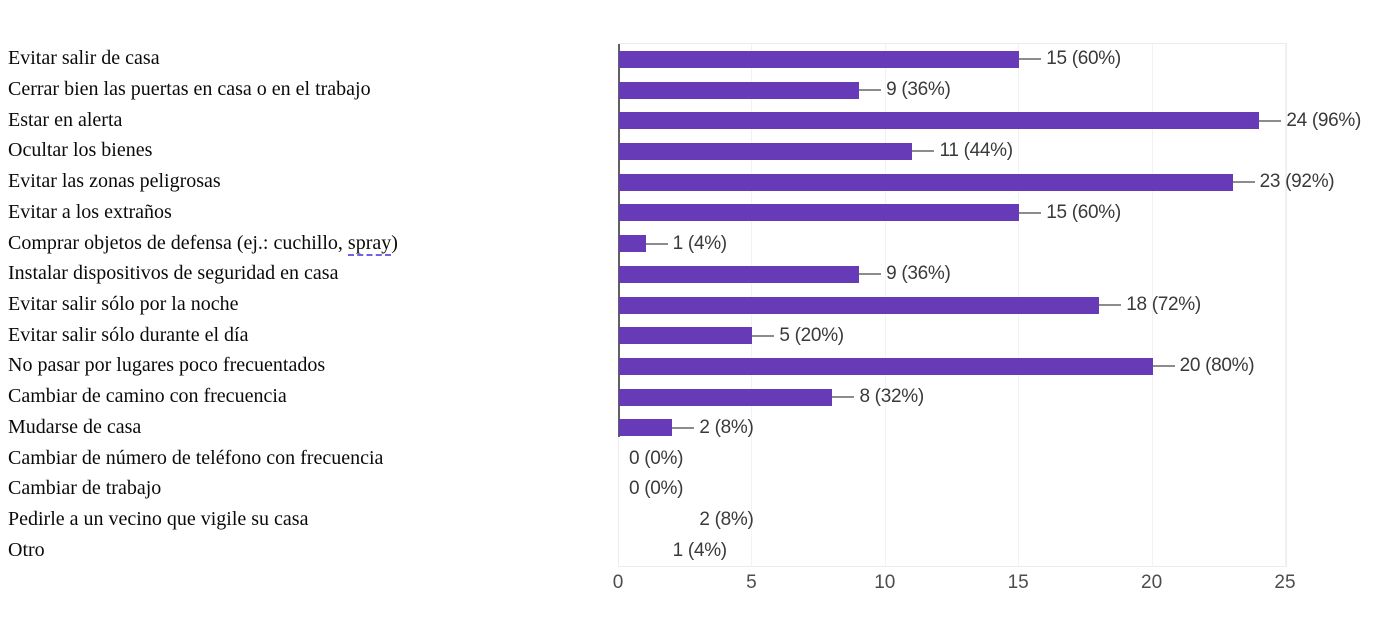 Image resolution: width=1379 pixels, height=641 pixels. Describe the element at coordinates (114, 181) in the screenshot. I see `category-label: Evitar las zonas peligrosas` at that location.